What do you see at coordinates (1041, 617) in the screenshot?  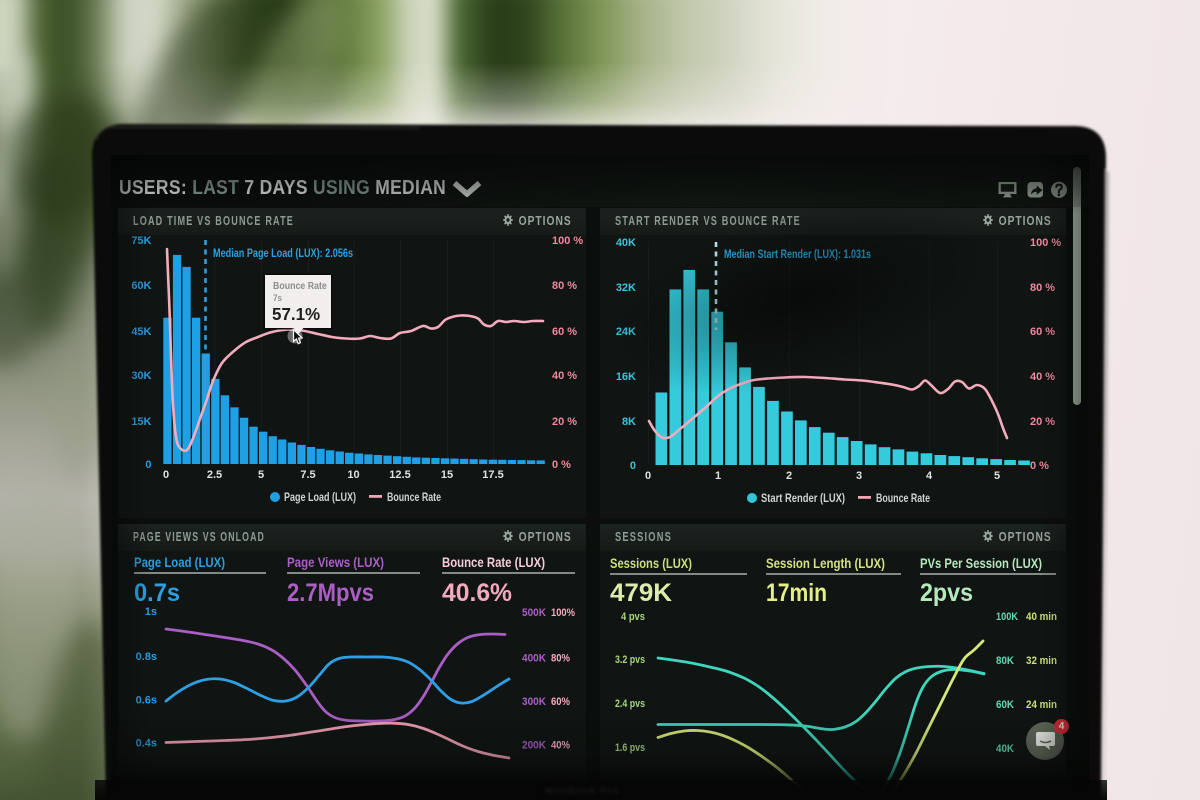 I see `svg-text: 40 min` at bounding box center [1041, 617].